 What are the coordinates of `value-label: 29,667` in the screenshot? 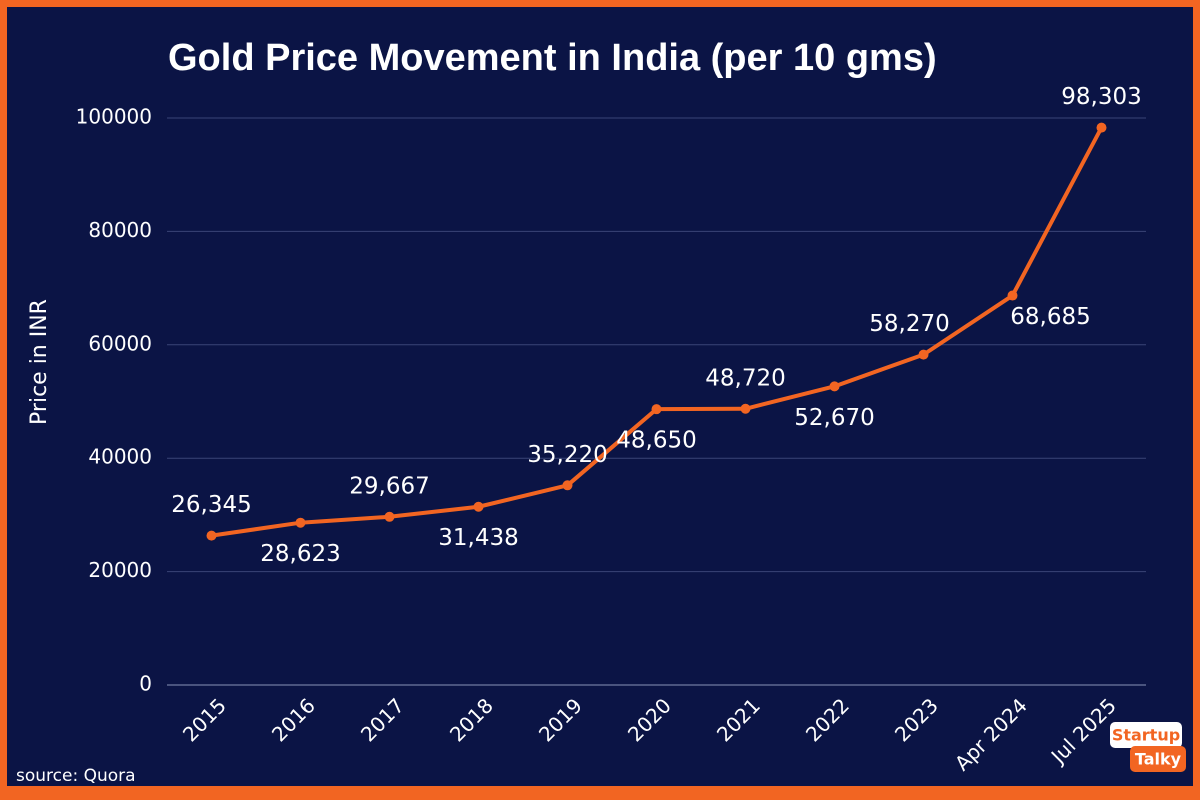 It's located at (389, 486).